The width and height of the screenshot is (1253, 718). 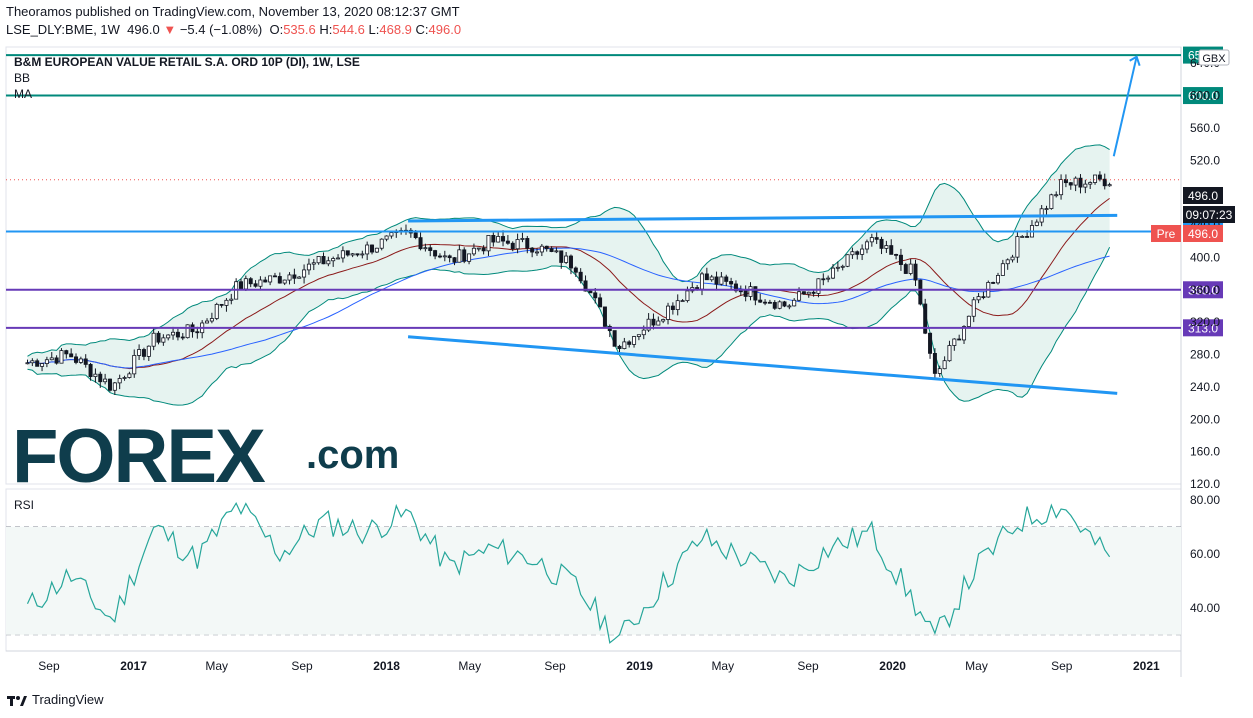 I want to click on legend-bb: BB, so click(x=22, y=78).